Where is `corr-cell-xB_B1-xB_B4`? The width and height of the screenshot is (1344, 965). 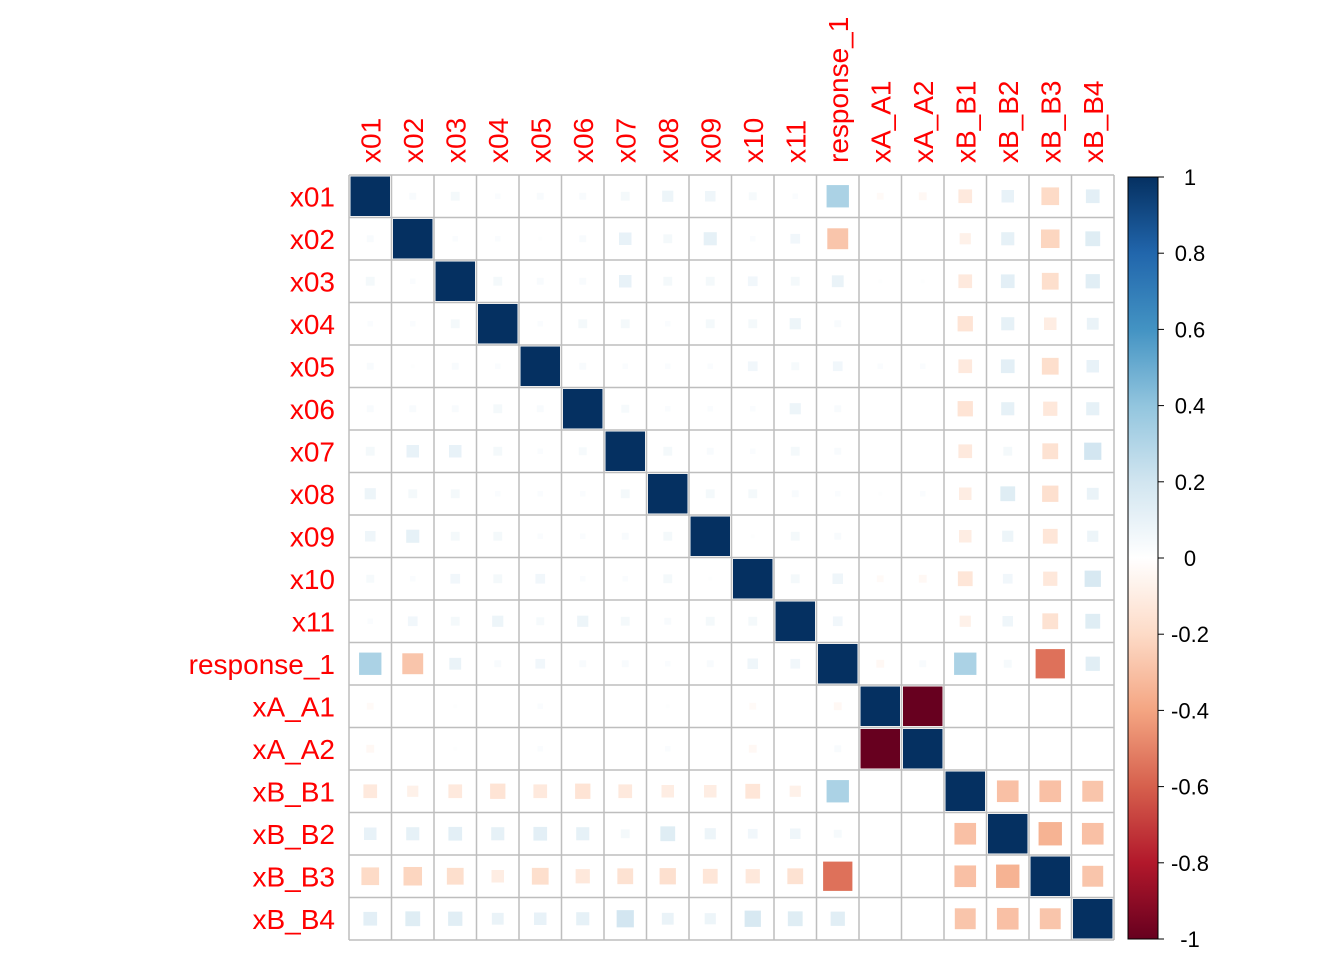 corr-cell-xB_B1-xB_B4 is located at coordinates (1093, 791).